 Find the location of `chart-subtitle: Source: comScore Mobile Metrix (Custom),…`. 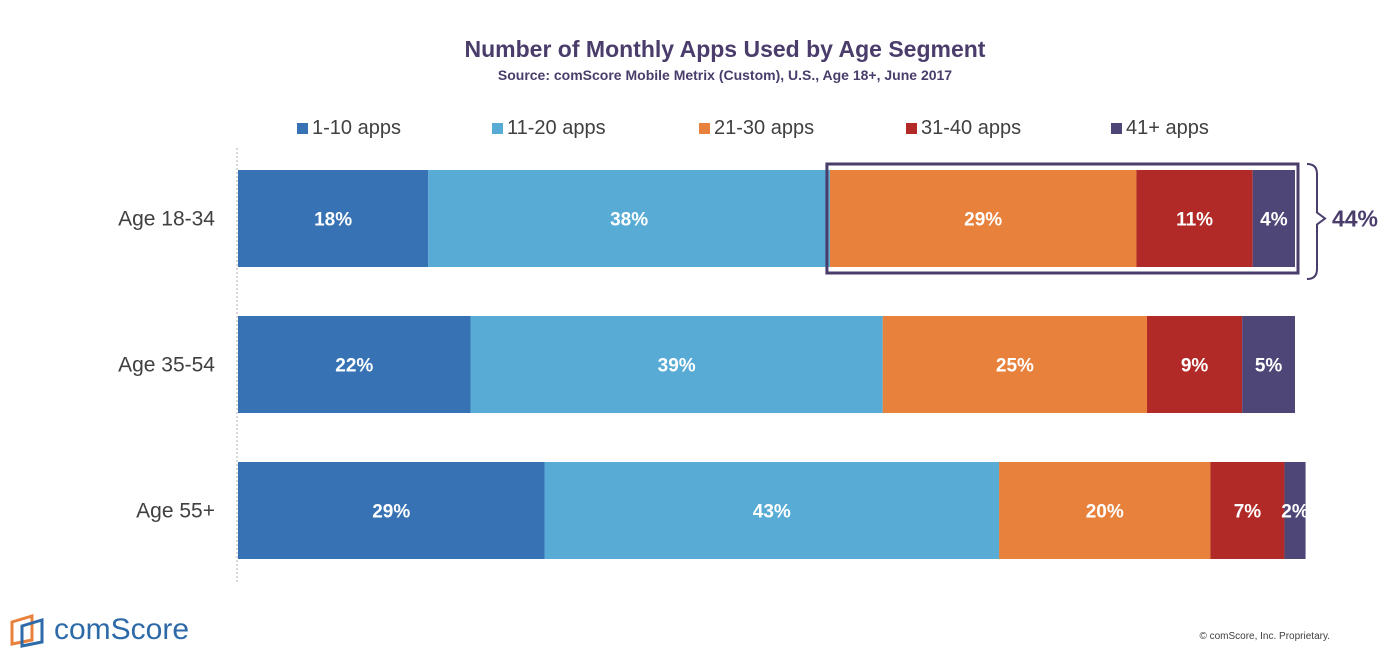

chart-subtitle: Source: comScore Mobile Metrix (Custom),… is located at coordinates (725, 75).